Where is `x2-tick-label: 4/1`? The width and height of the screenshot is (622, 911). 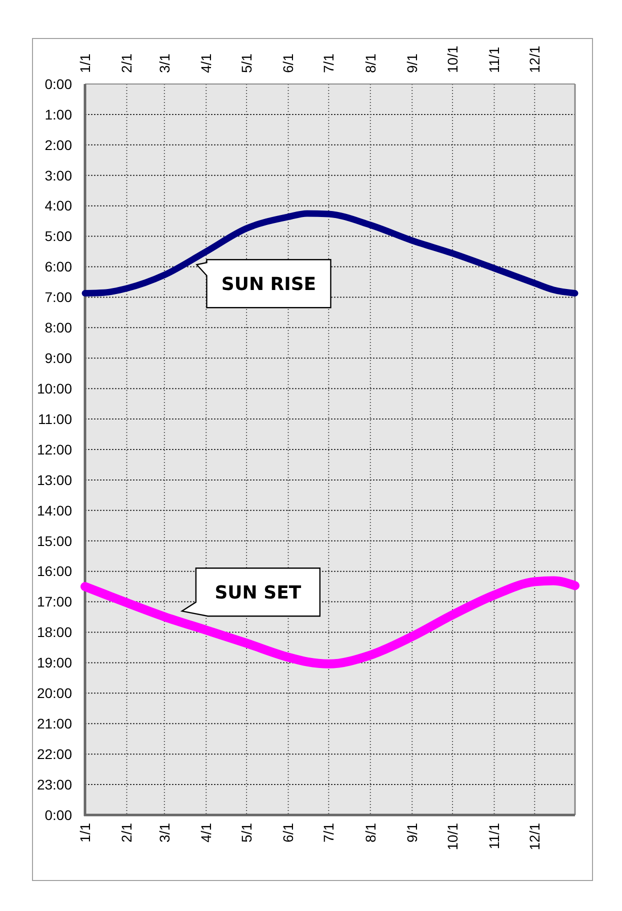 x2-tick-label: 4/1 is located at coordinates (206, 63).